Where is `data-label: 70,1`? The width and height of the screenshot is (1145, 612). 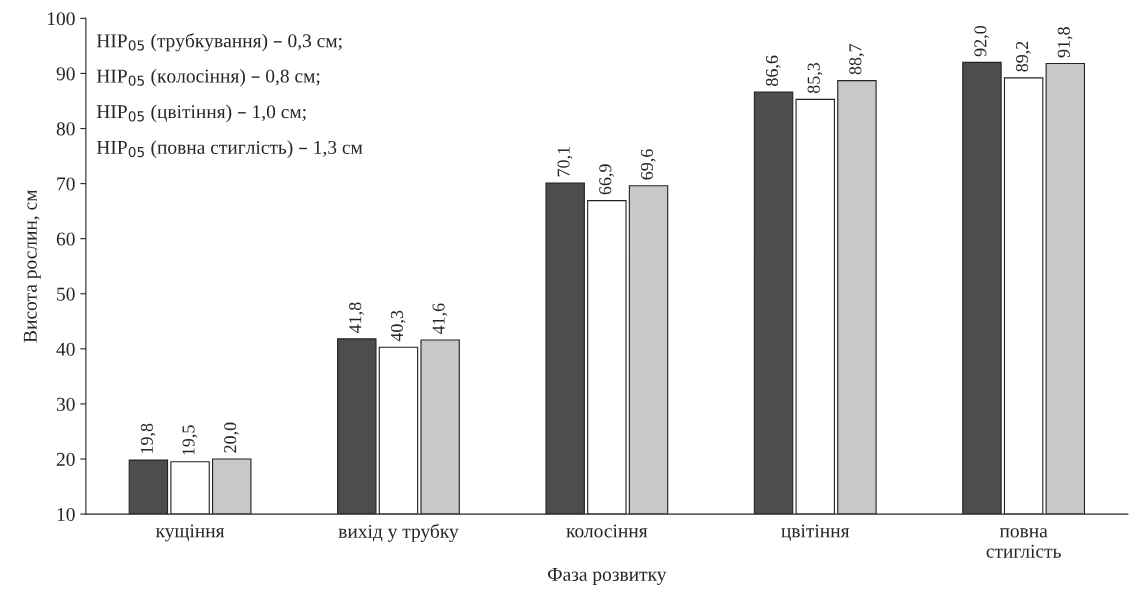 data-label: 70,1 is located at coordinates (565, 161).